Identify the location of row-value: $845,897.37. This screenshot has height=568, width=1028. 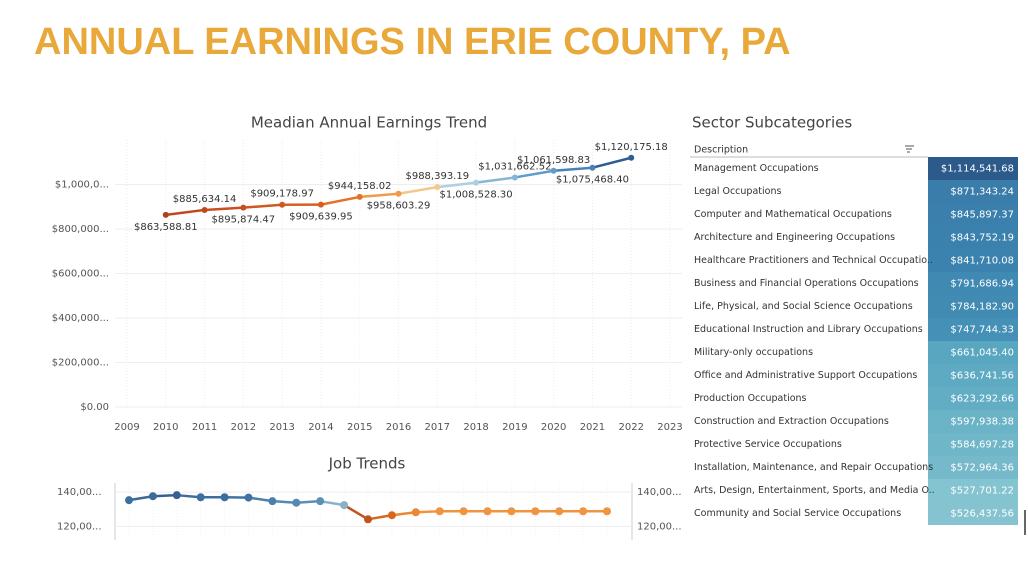
(982, 215).